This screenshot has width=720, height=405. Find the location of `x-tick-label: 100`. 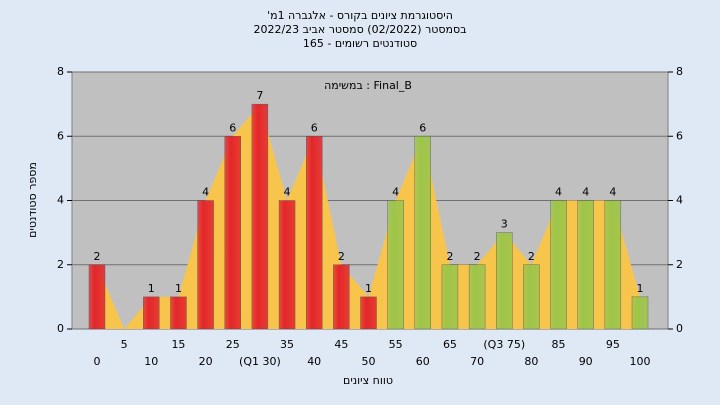

x-tick-label: 100 is located at coordinates (640, 361).